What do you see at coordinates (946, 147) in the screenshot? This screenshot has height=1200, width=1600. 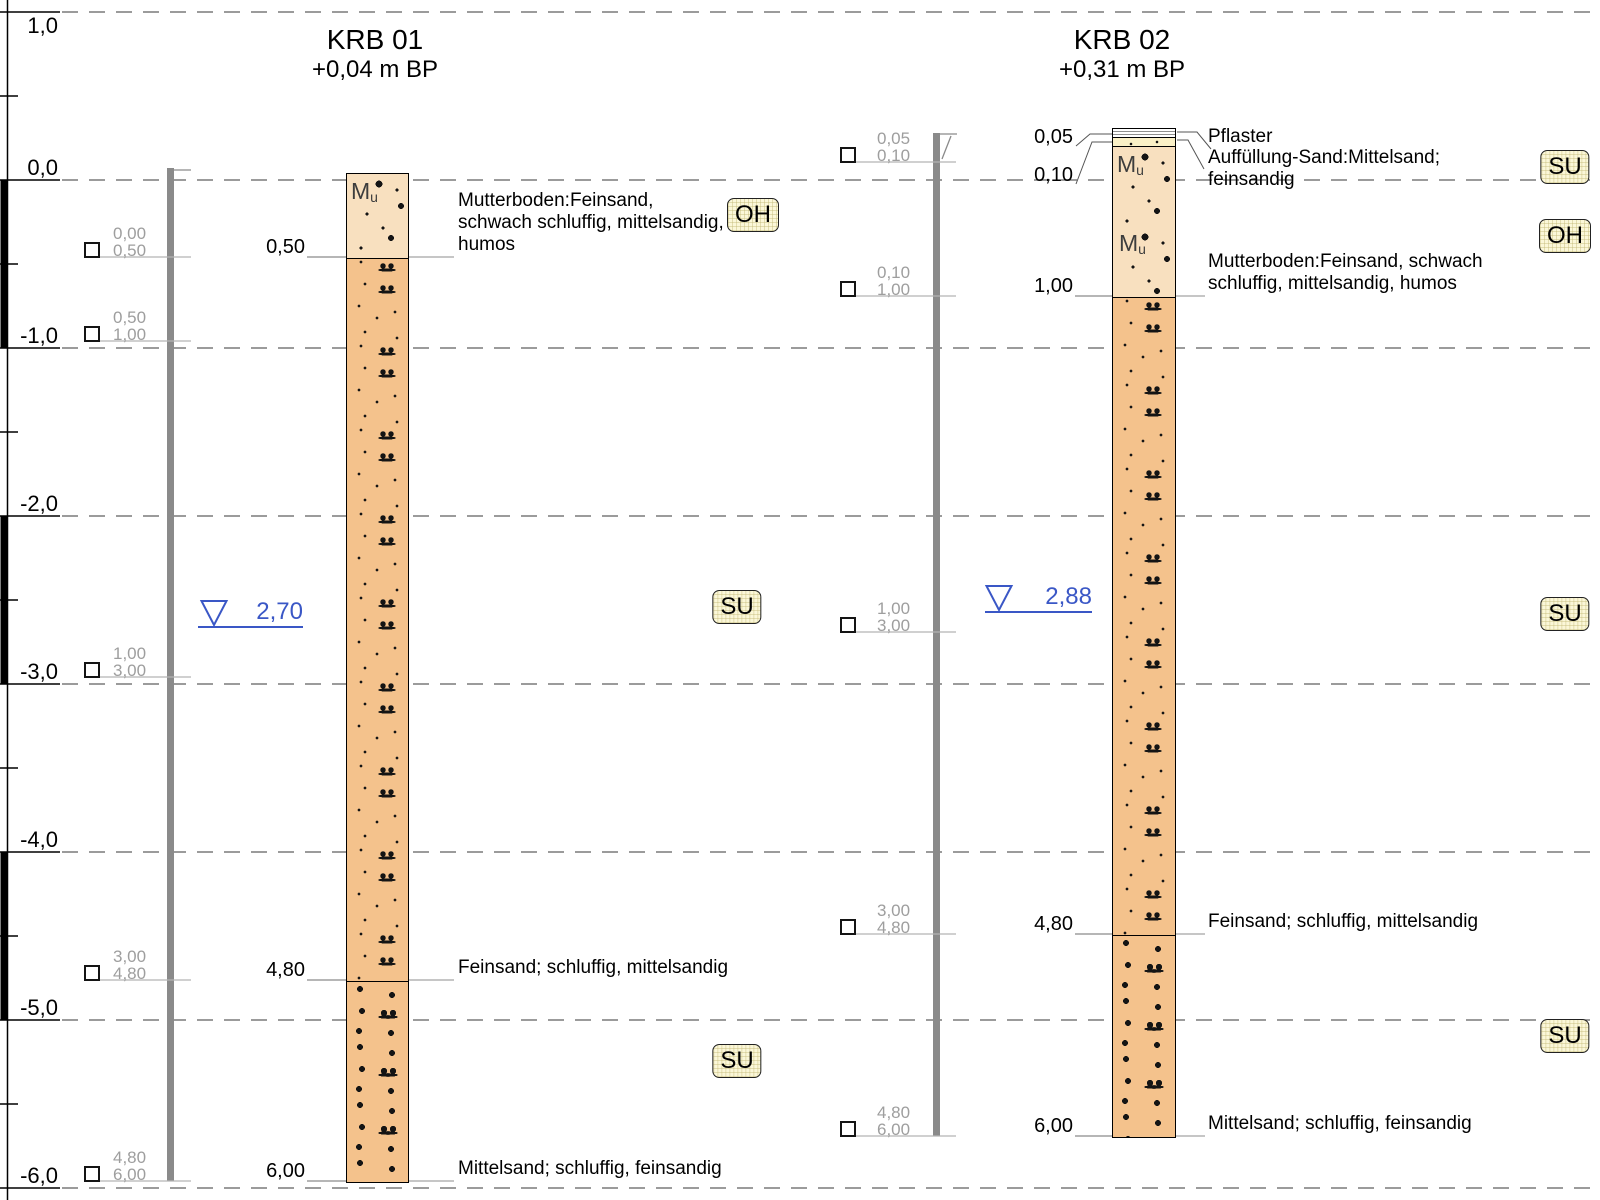 I see `stick-top-tick` at bounding box center [946, 147].